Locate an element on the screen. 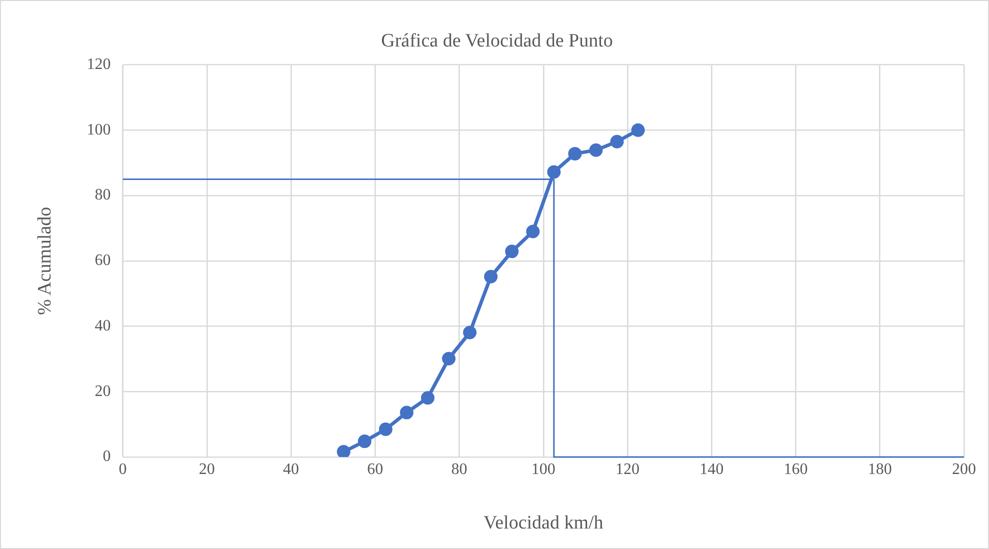 The image size is (989, 549). x-tick-label: 40 is located at coordinates (291, 469).